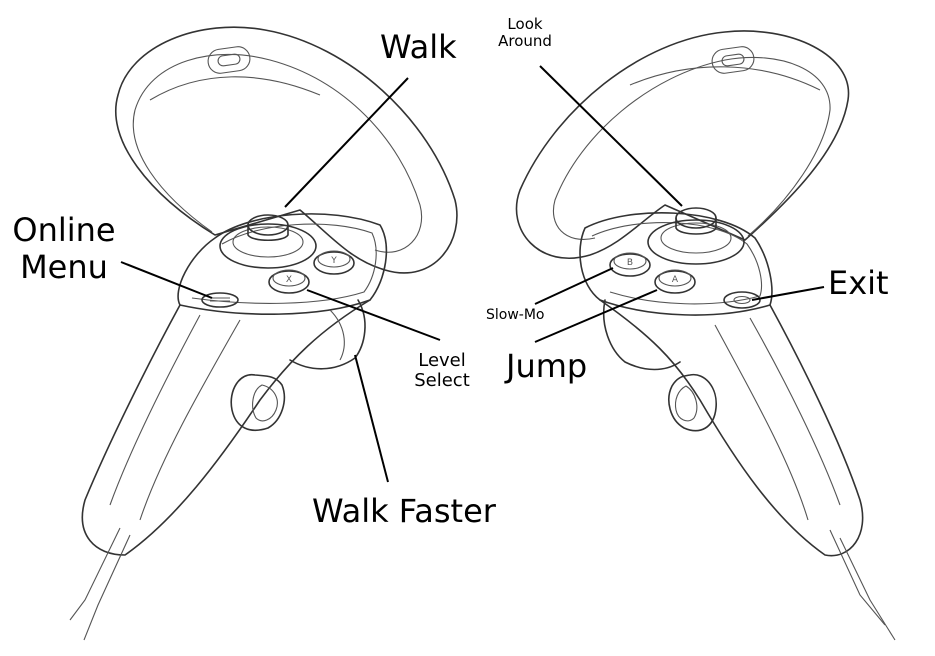 The width and height of the screenshot is (935, 656). I want to click on right-grip, so click(641, 335).